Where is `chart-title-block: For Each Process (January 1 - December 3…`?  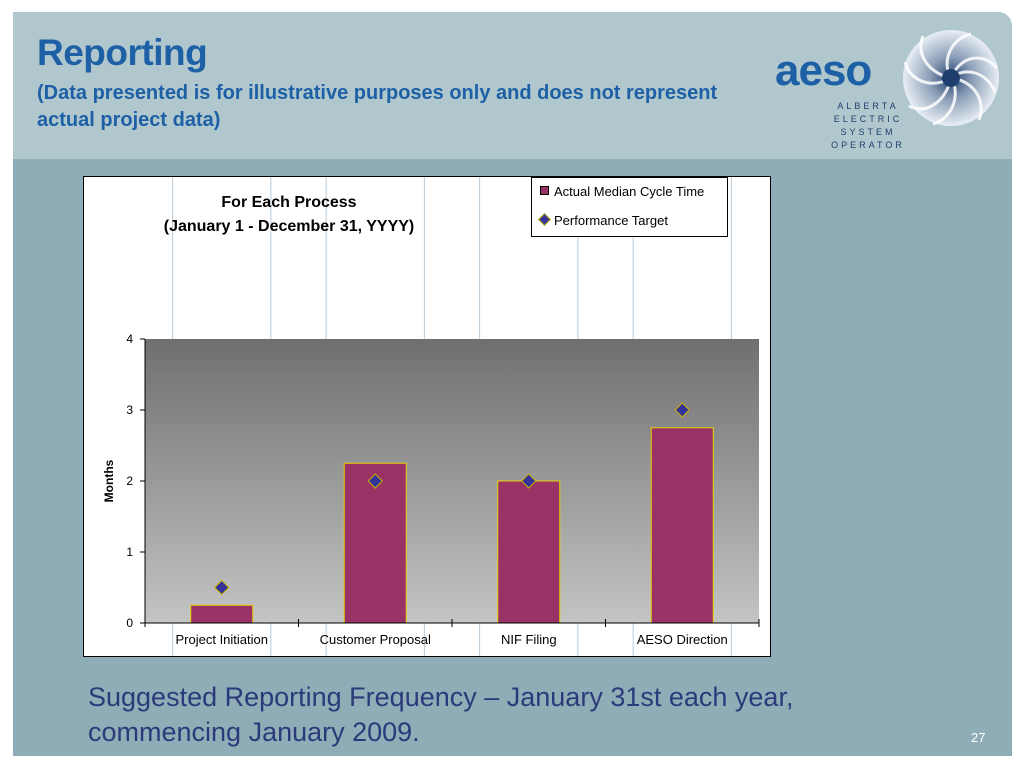 chart-title-block: For Each Process (January 1 - December 3… is located at coordinates (289, 215).